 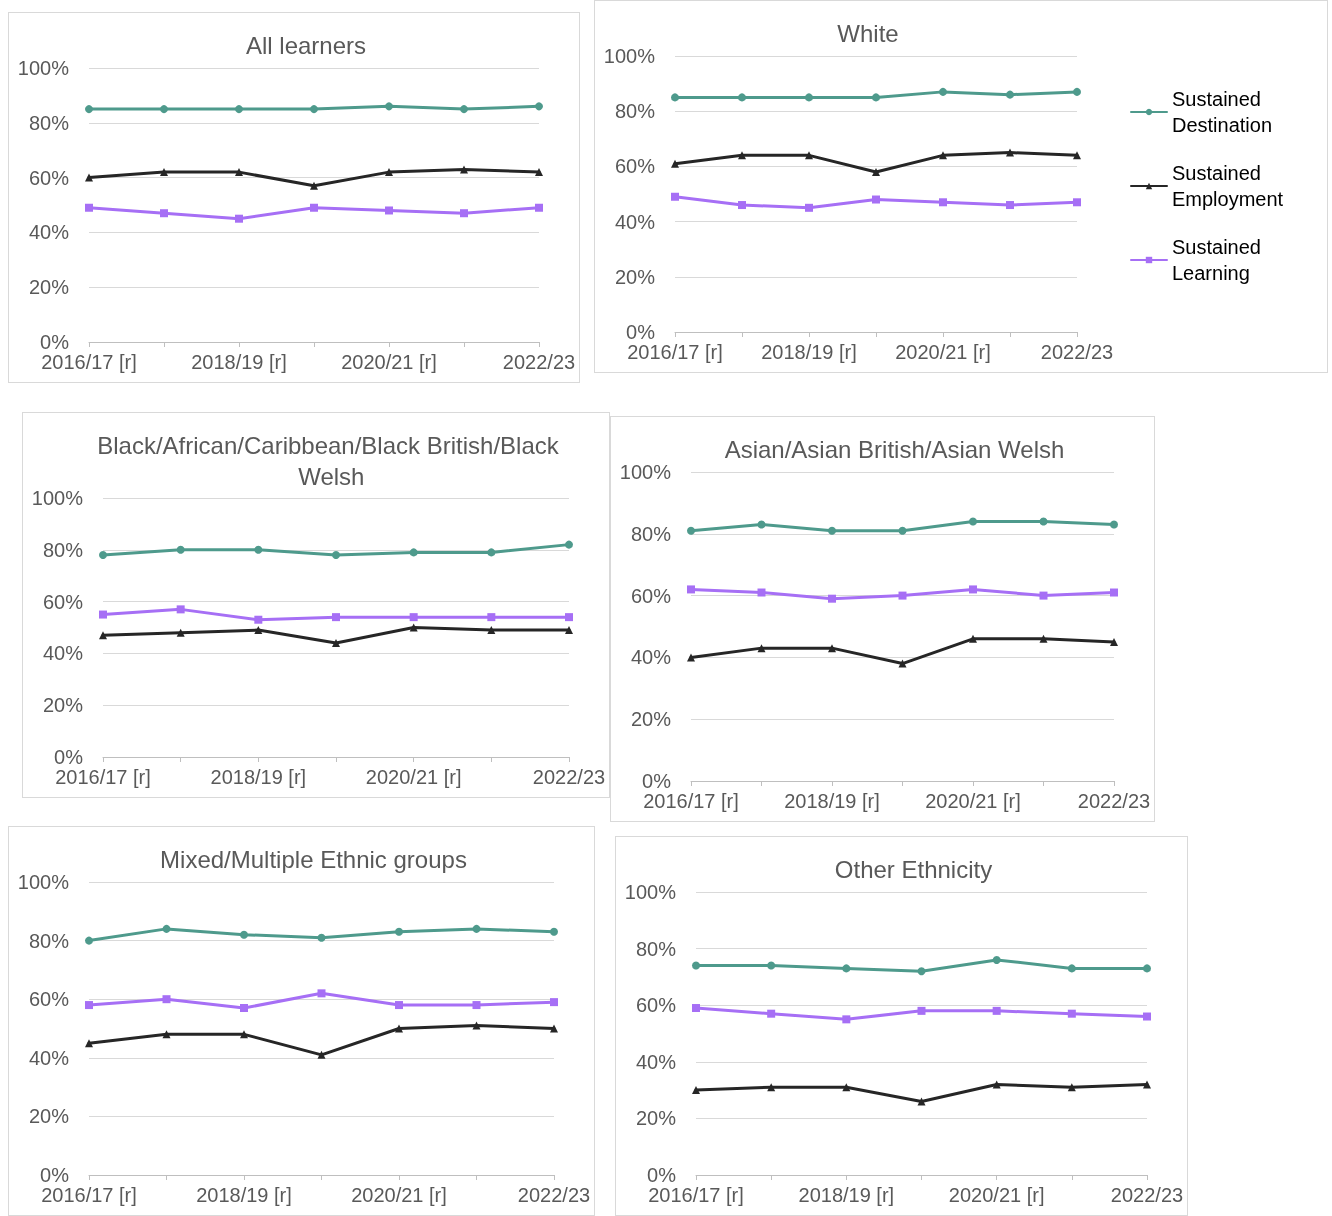 I want to click on chart-title: All learners, so click(x=306, y=45).